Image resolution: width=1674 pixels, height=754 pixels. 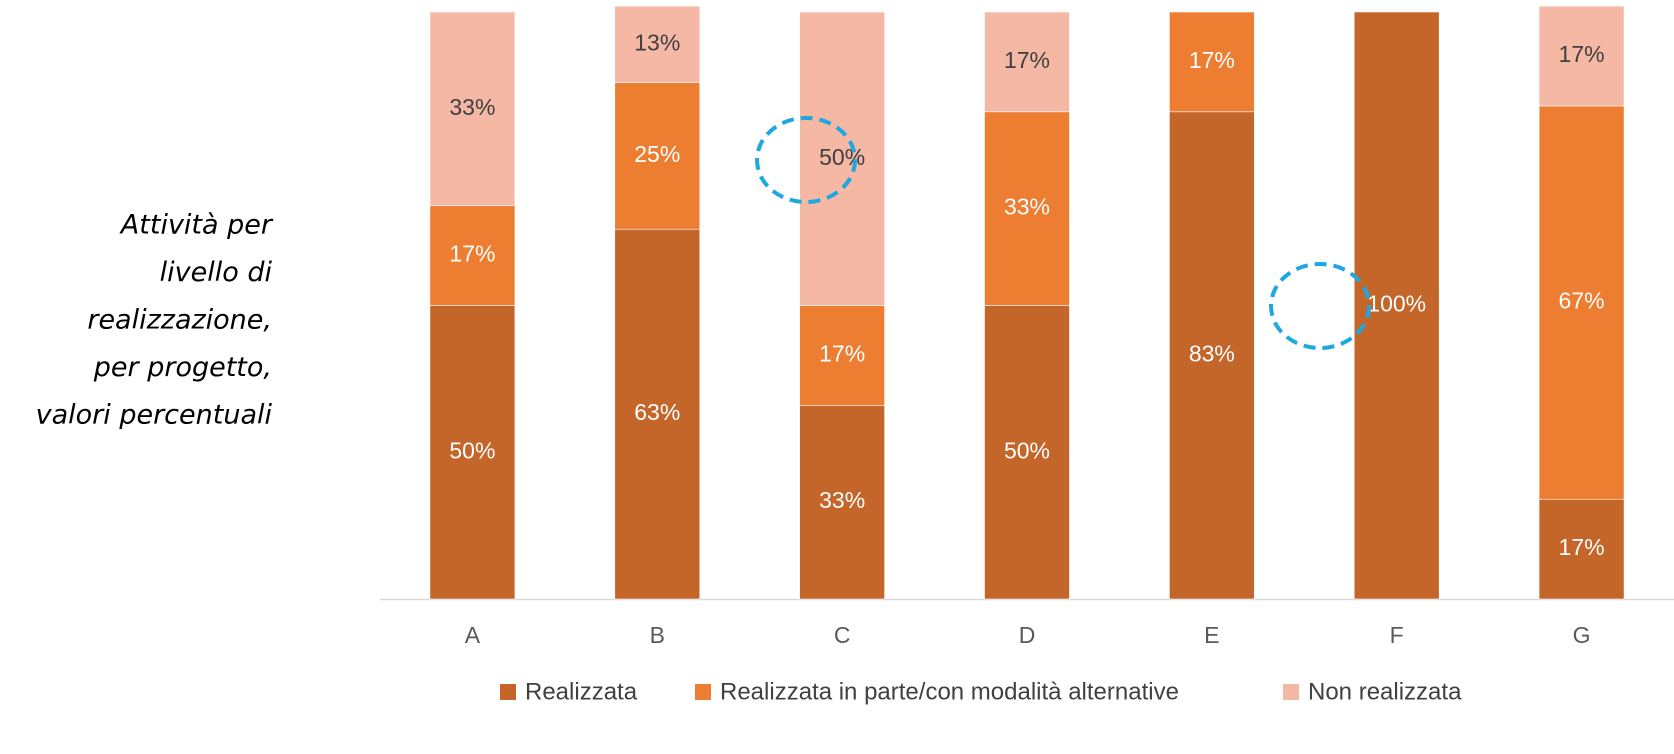 What do you see at coordinates (657, 635) in the screenshot?
I see `x-tick-label: B` at bounding box center [657, 635].